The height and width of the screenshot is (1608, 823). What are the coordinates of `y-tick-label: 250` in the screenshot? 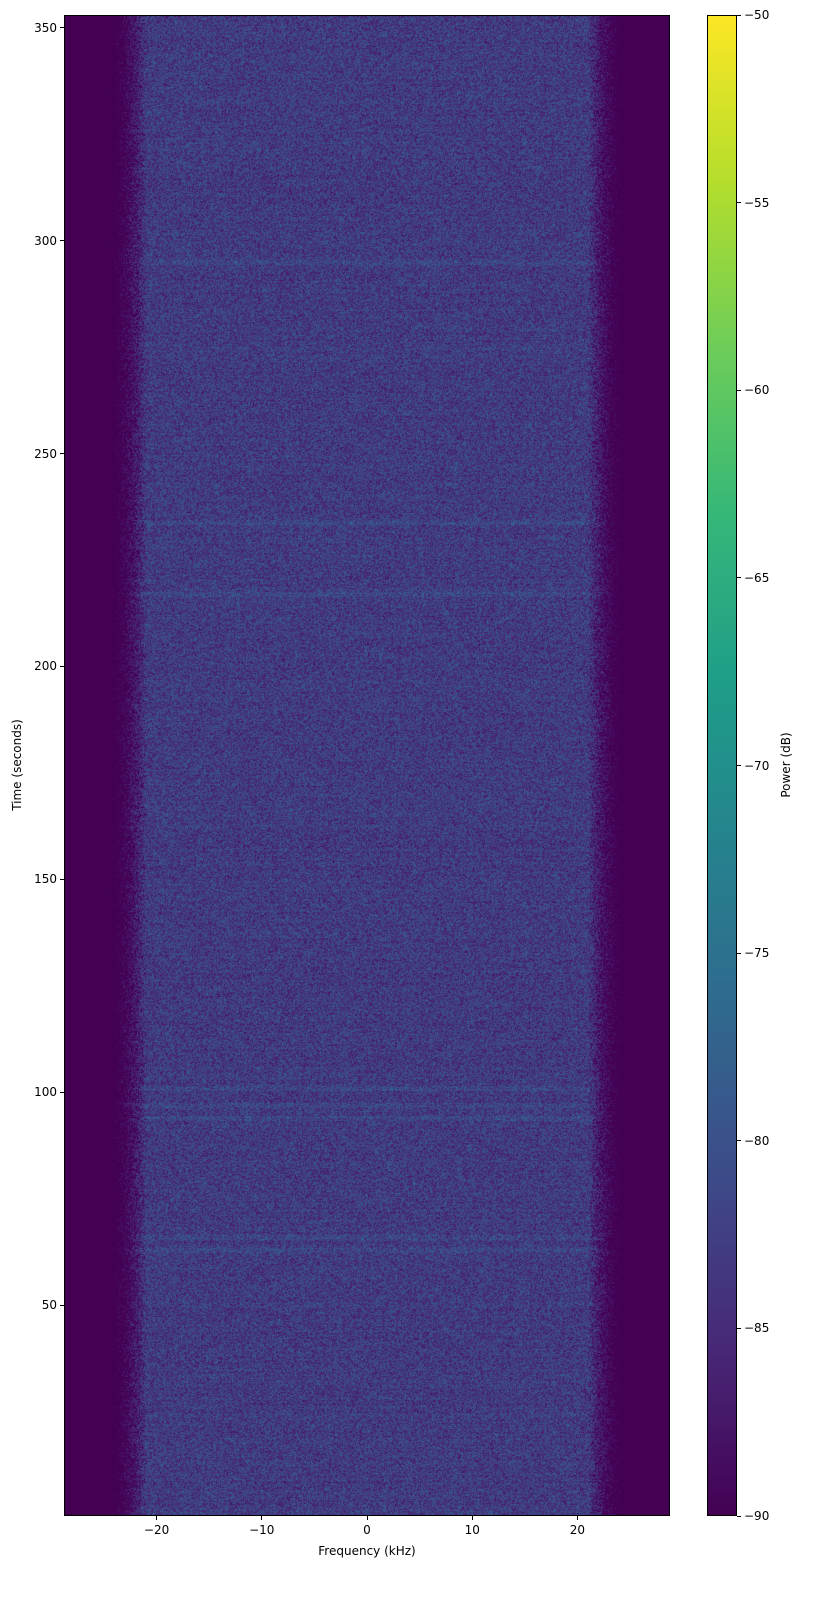 It's located at (45, 453).